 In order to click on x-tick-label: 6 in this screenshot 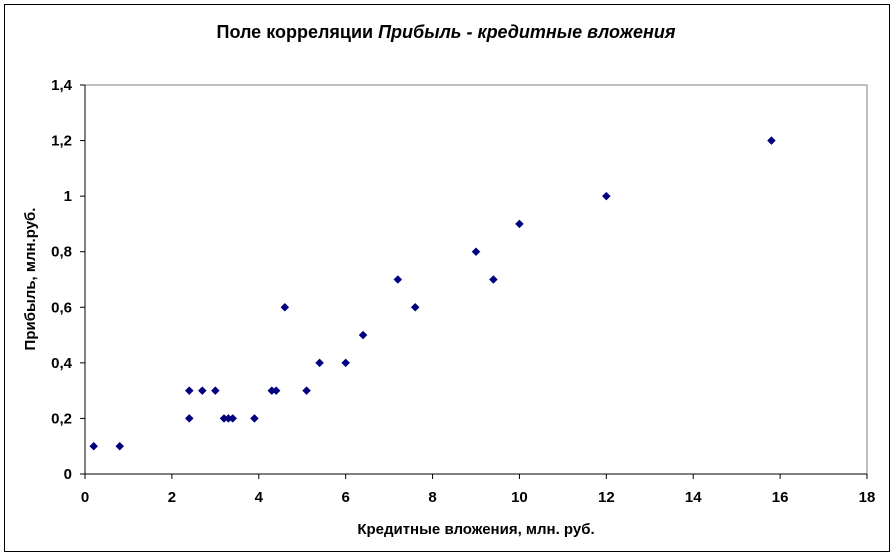, I will do `click(345, 497)`.